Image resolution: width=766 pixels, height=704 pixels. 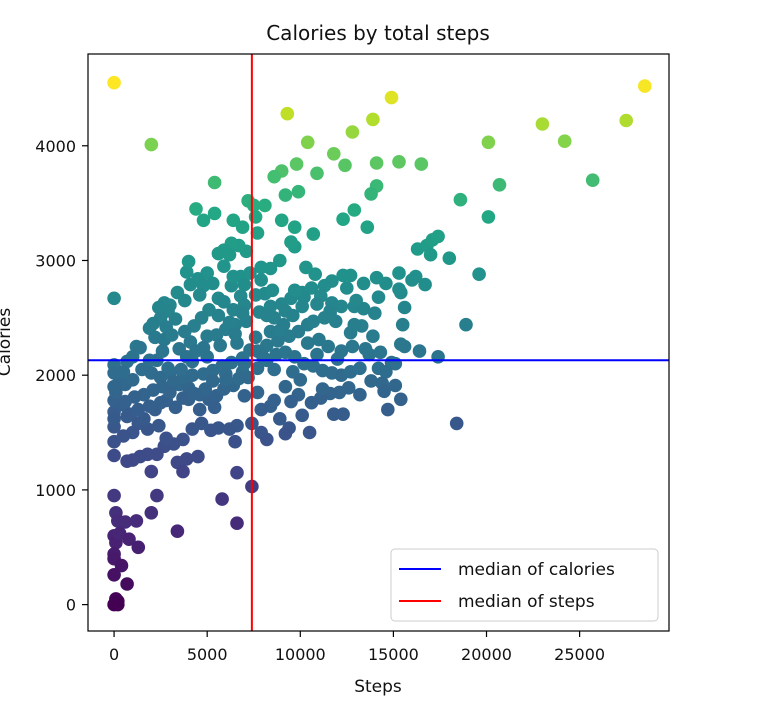 What do you see at coordinates (55, 146) in the screenshot?
I see `y-tick-label: 4000` at bounding box center [55, 146].